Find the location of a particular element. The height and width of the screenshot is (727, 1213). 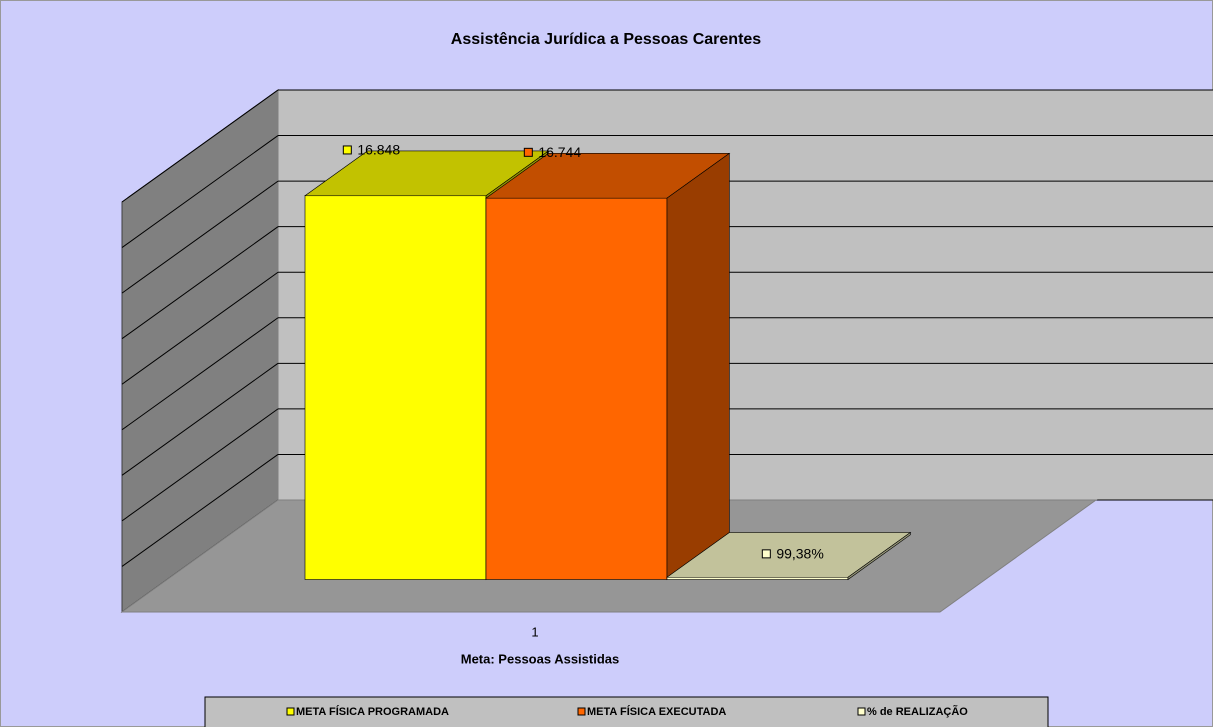

x-axis-label: Meta: Pessoas Assistidas is located at coordinates (540, 658).